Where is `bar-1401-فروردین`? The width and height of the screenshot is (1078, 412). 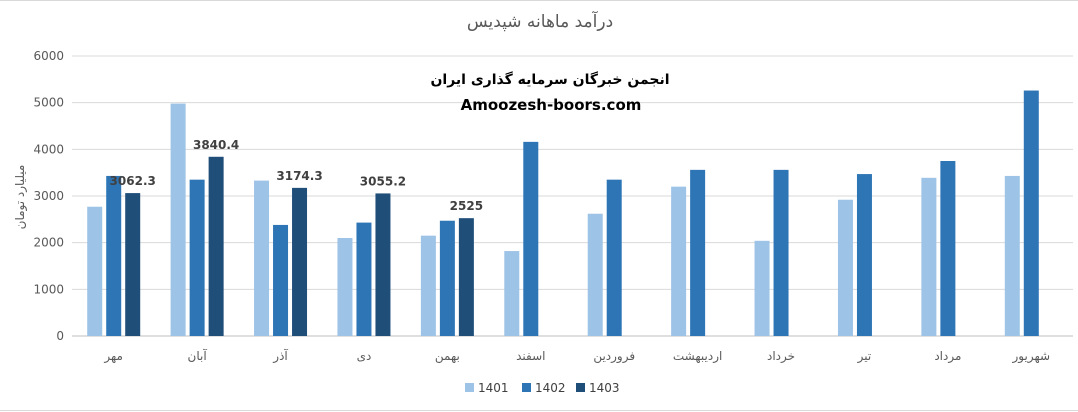
bar-1401-فروردین is located at coordinates (595, 274).